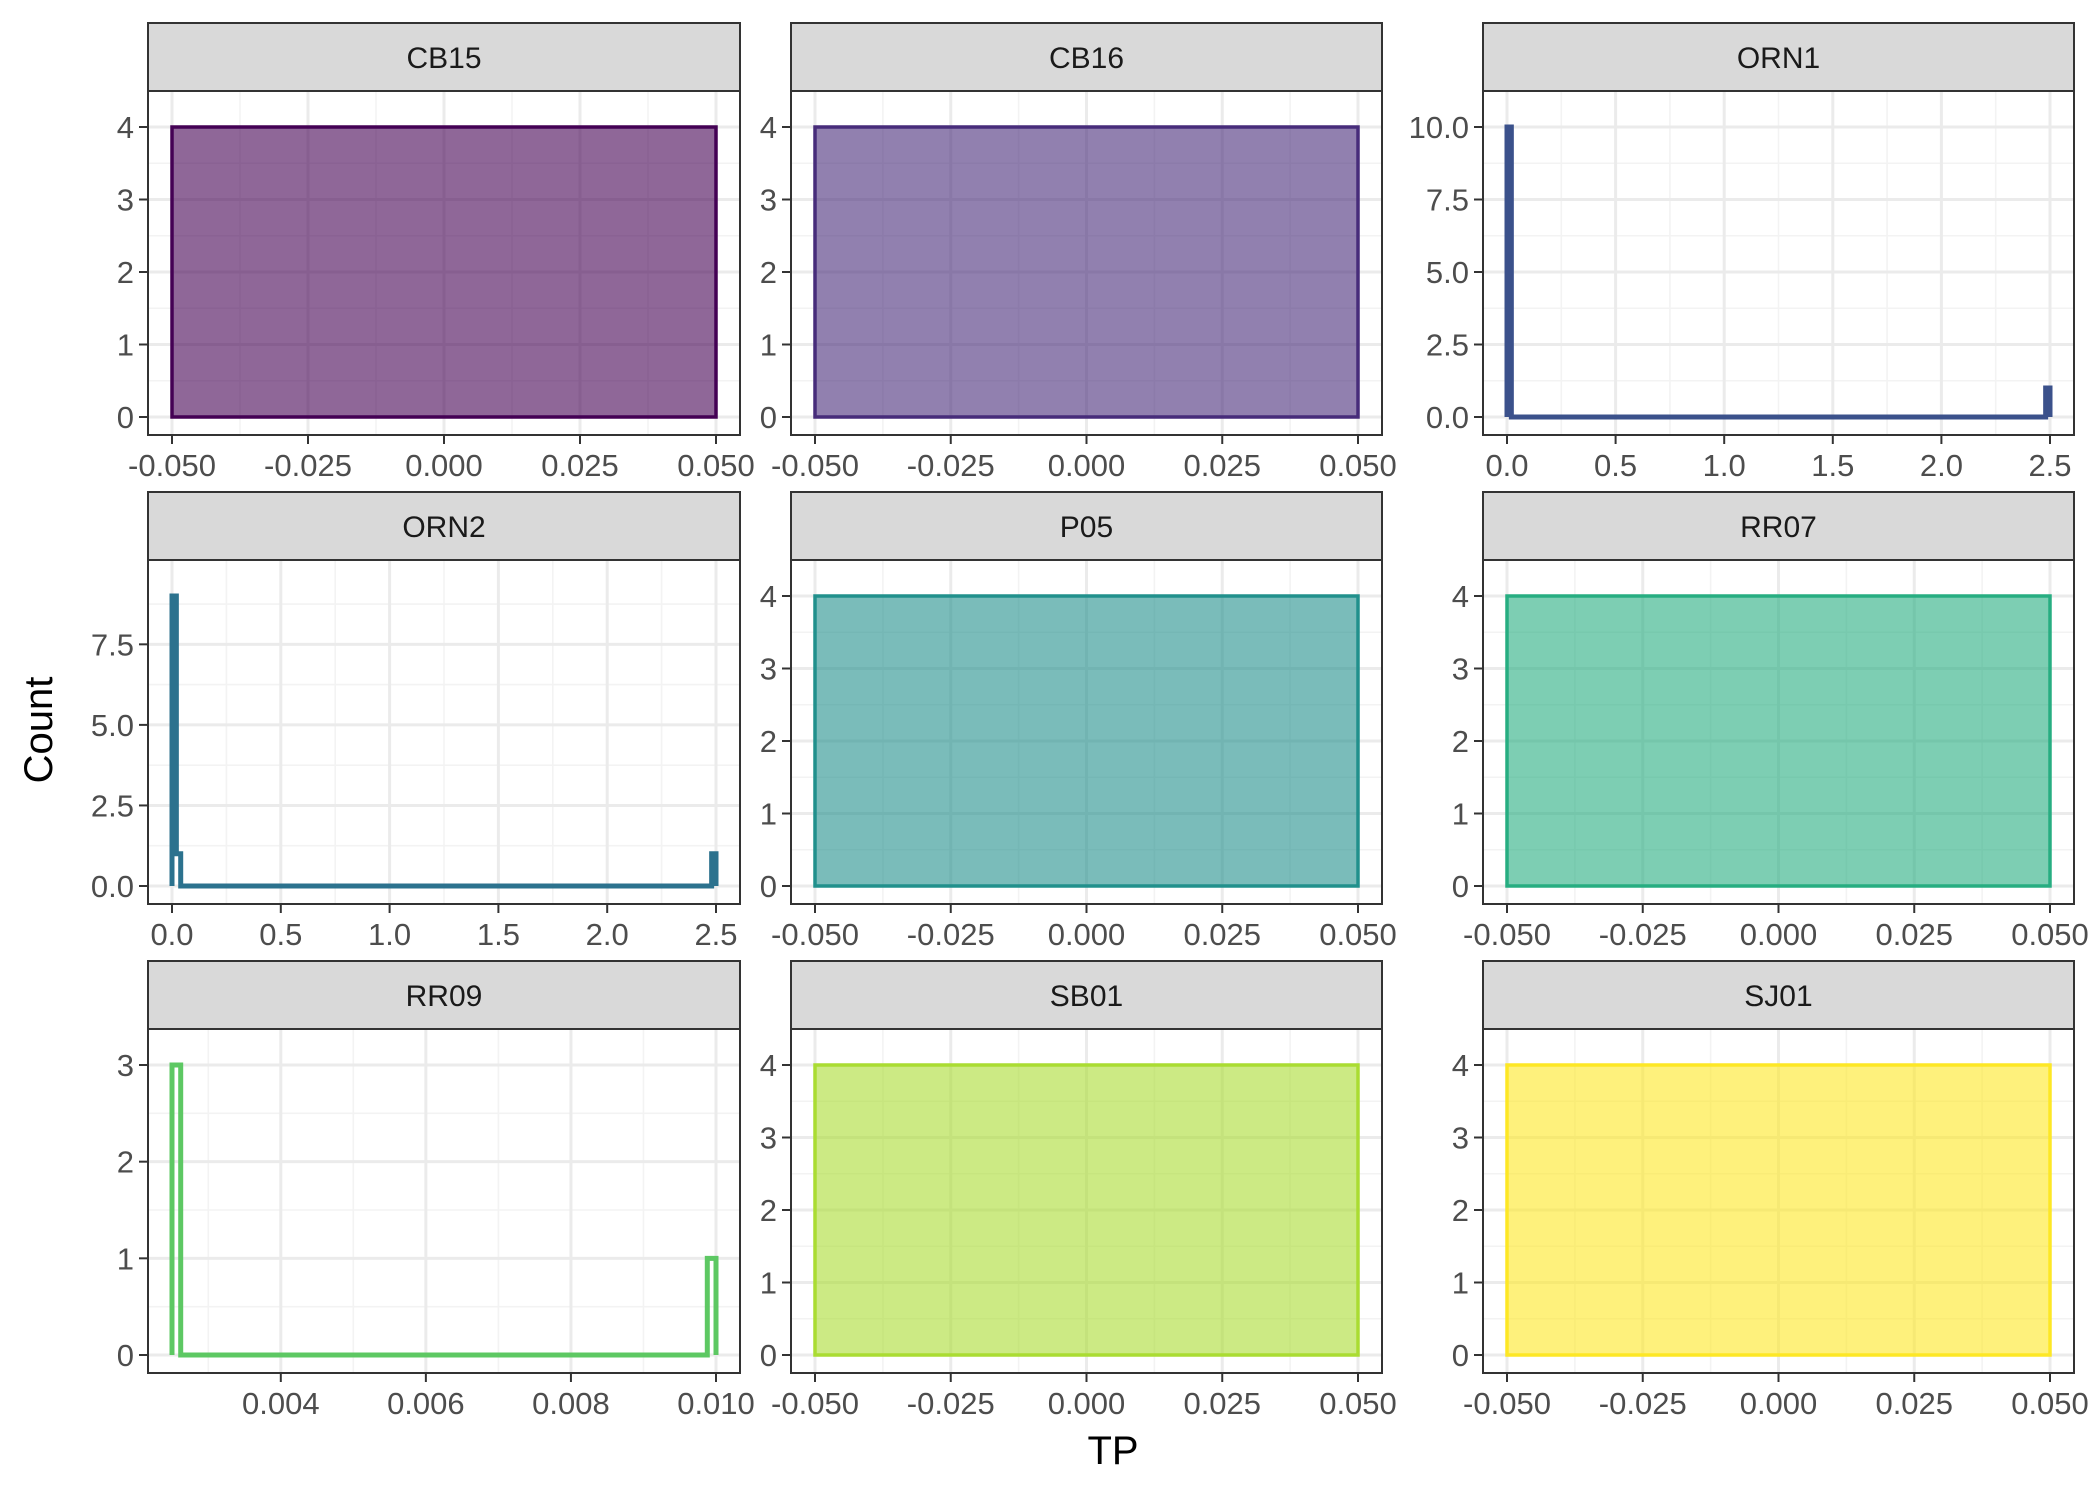  Describe the element at coordinates (112, 644) in the screenshot. I see `y-tick-label: 7.5` at that location.